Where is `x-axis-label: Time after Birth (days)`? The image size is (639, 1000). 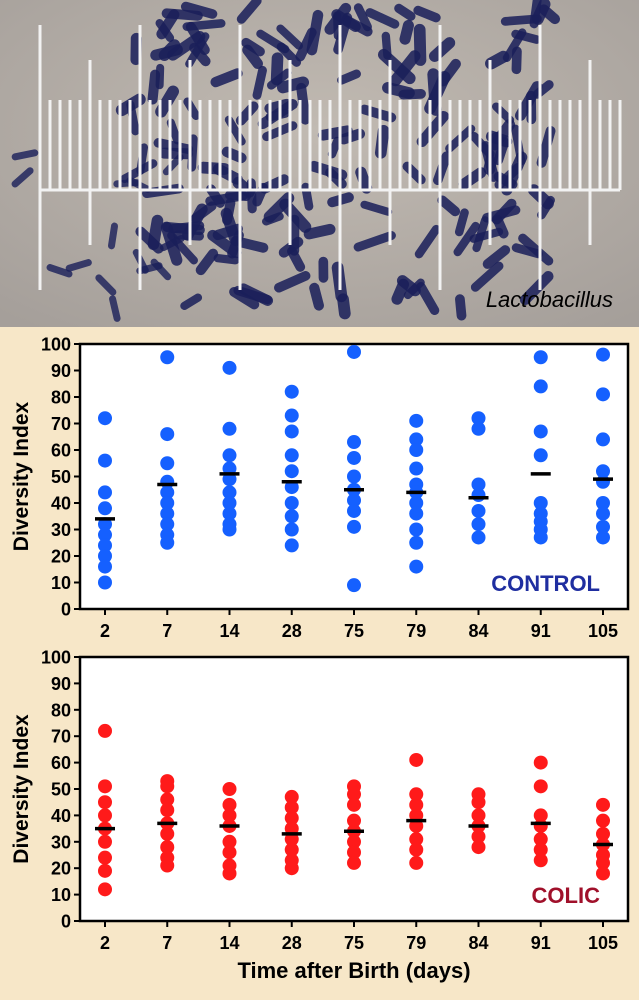
x-axis-label: Time after Birth (days) is located at coordinates (353, 970).